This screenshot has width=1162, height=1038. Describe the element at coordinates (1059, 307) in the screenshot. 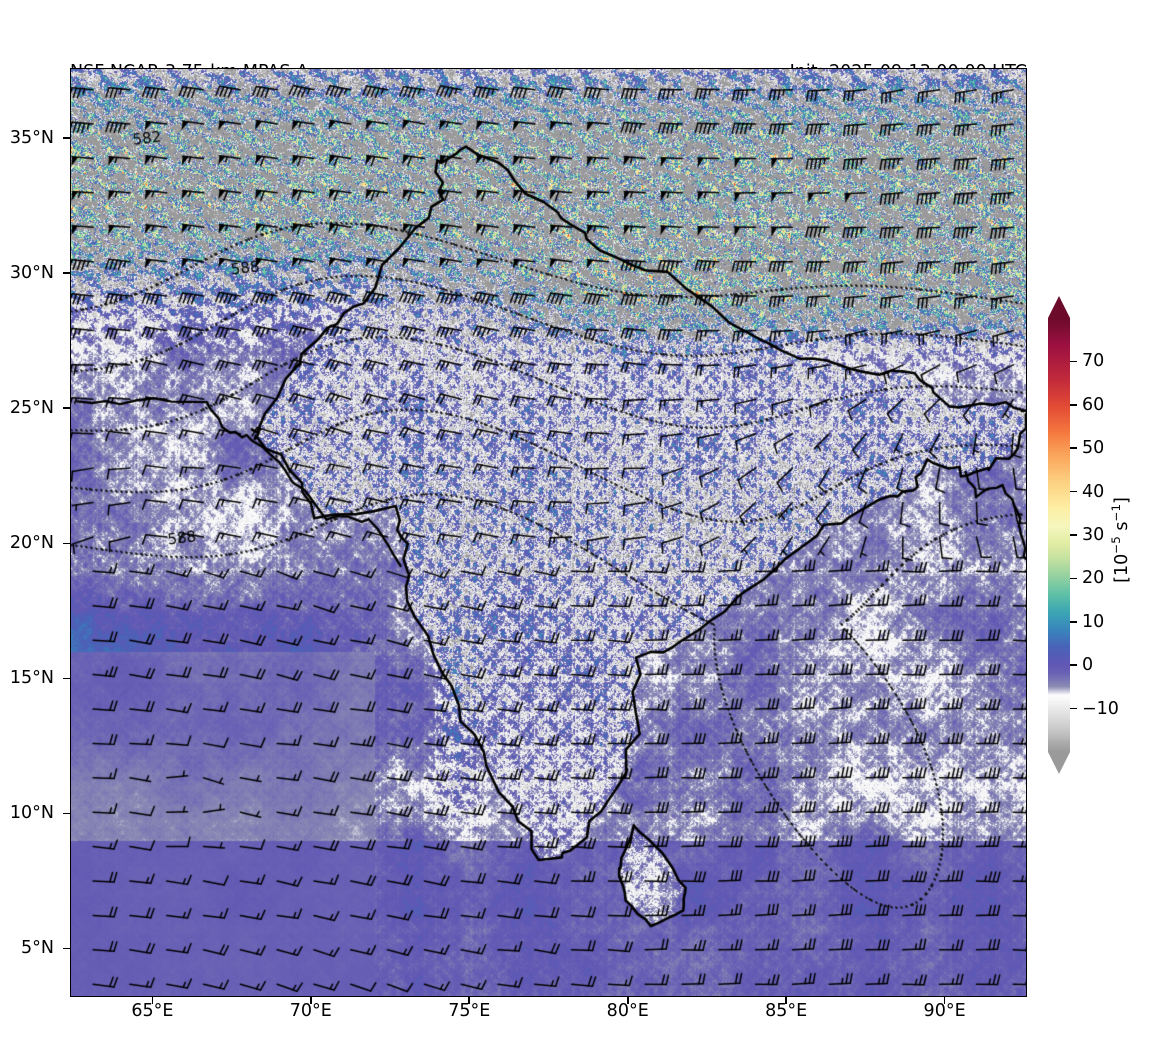

I see `colorbar-extend-max-arrow` at that location.